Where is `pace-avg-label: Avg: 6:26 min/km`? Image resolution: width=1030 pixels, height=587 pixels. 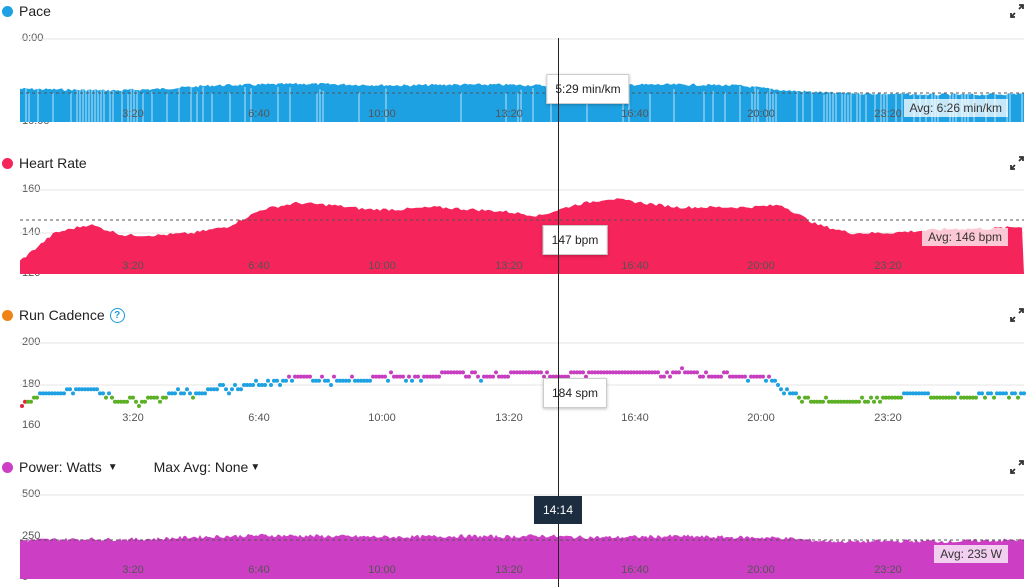
pace-avg-label: Avg: 6:26 min/km is located at coordinates (955, 108).